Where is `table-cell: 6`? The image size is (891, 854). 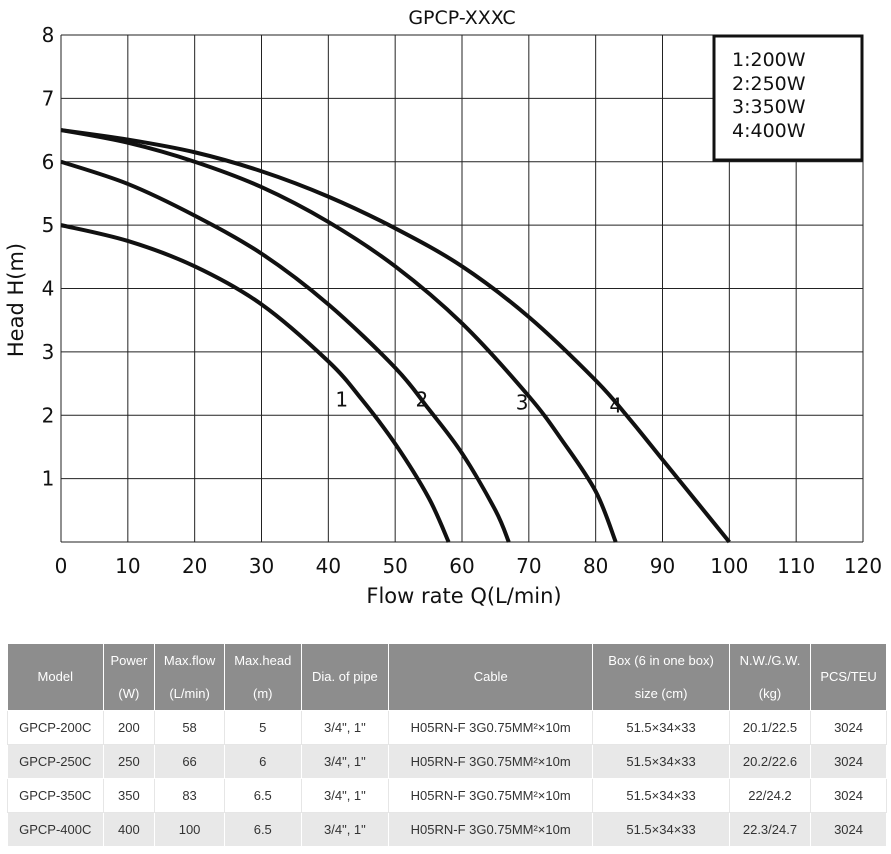 table-cell: 6 is located at coordinates (262, 761).